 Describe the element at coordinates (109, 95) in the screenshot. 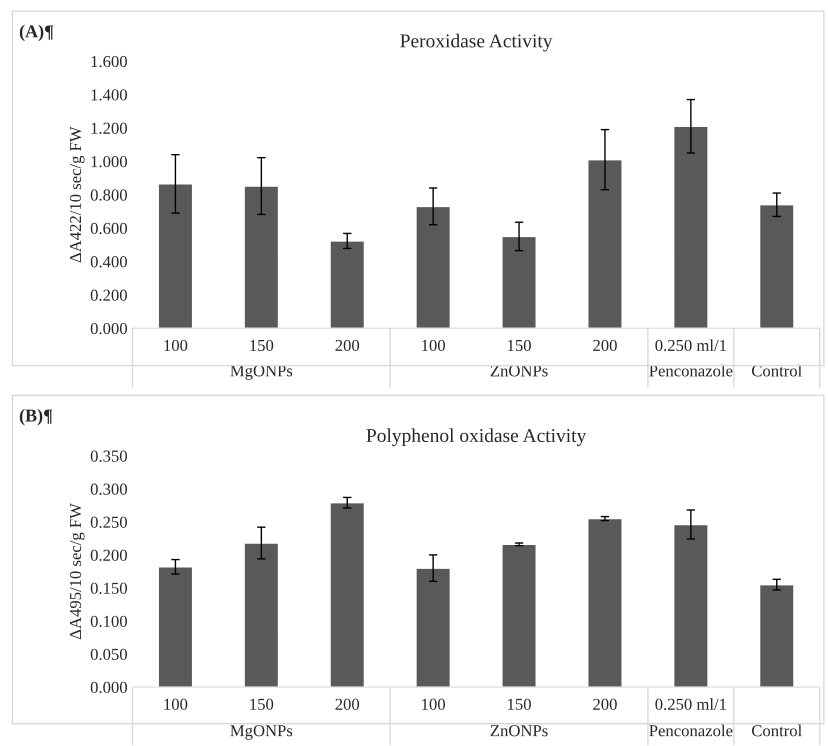

I see `y-tick-label: 1.400` at that location.